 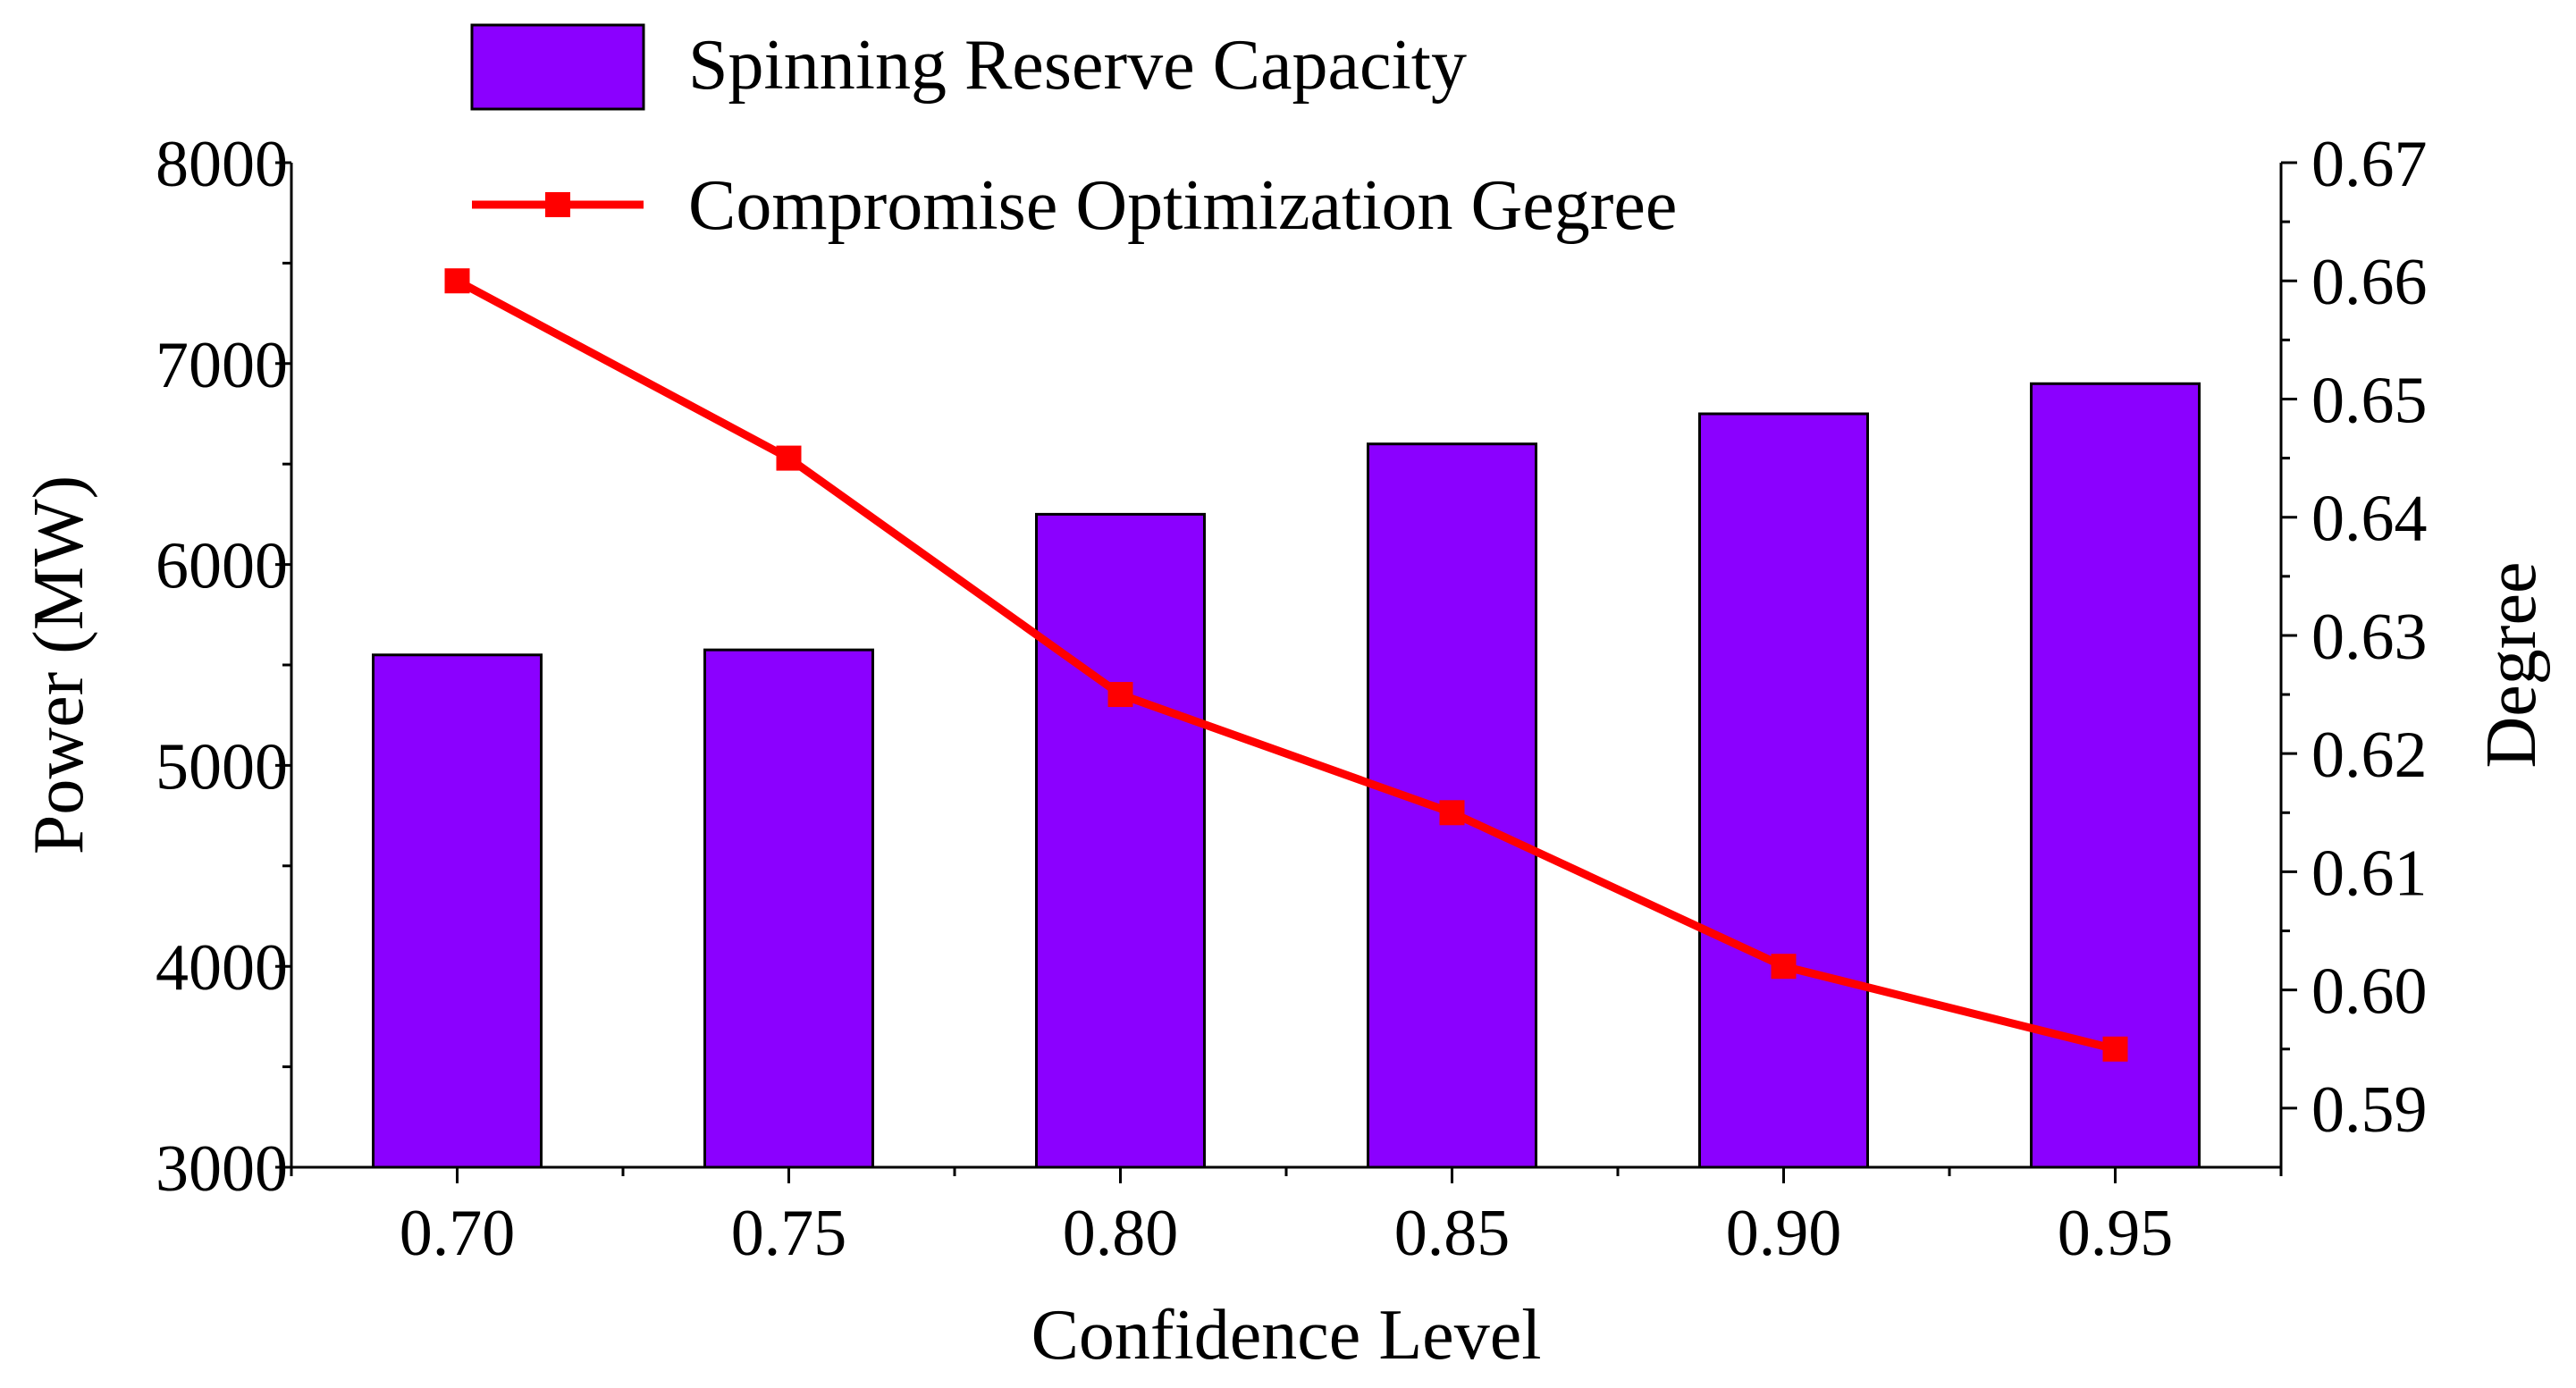 I want to click on x-tick-label: 0.90, so click(x=1784, y=1234).